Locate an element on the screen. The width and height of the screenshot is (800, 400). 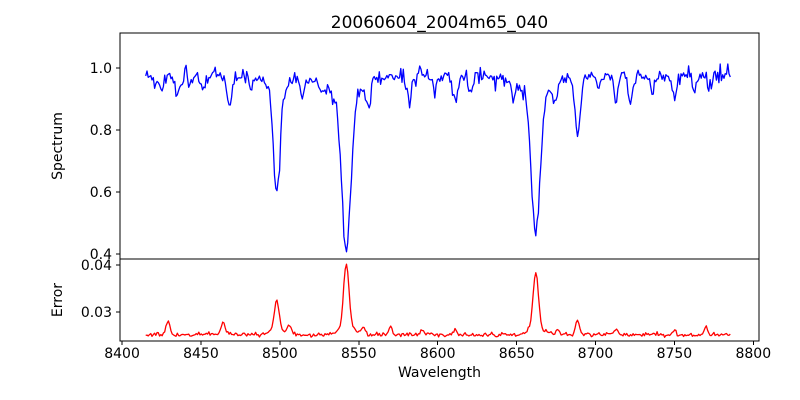
spectrum-ytick-label: 0.4 is located at coordinates (101, 255).